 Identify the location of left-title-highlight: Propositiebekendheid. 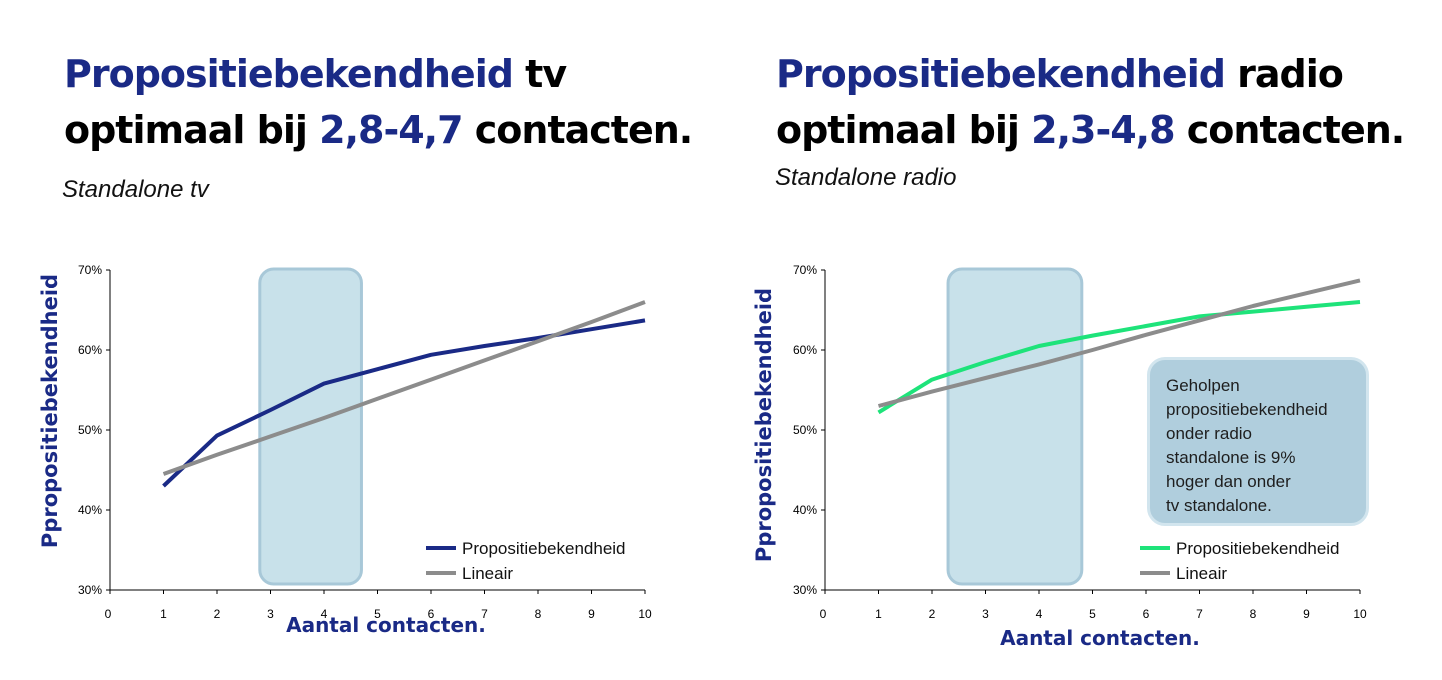
(289, 74).